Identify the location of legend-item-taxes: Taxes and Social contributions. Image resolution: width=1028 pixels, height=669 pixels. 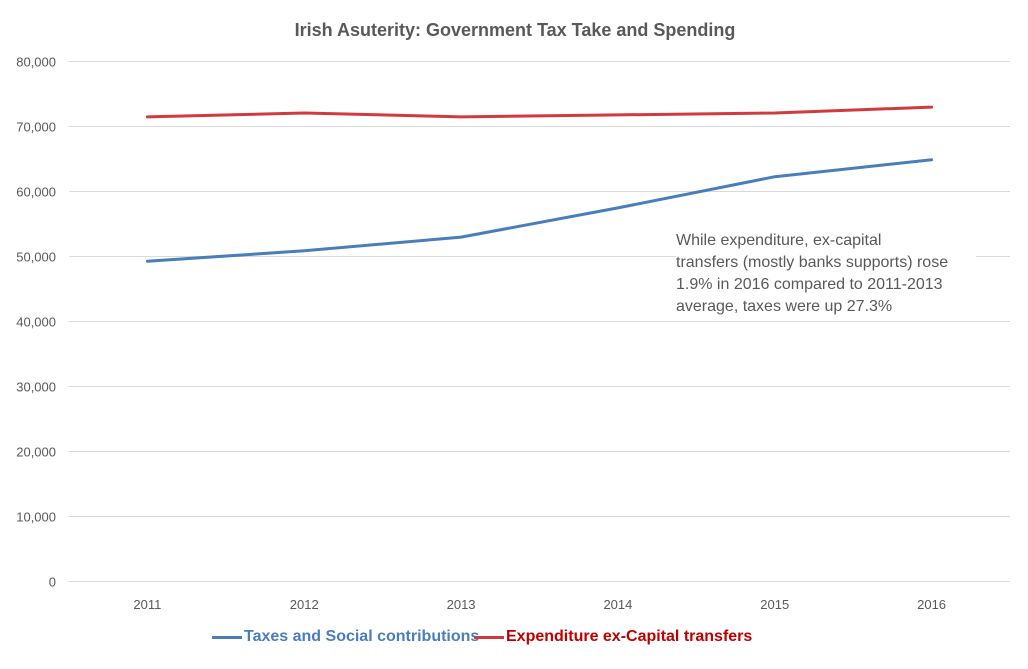
(345, 637).